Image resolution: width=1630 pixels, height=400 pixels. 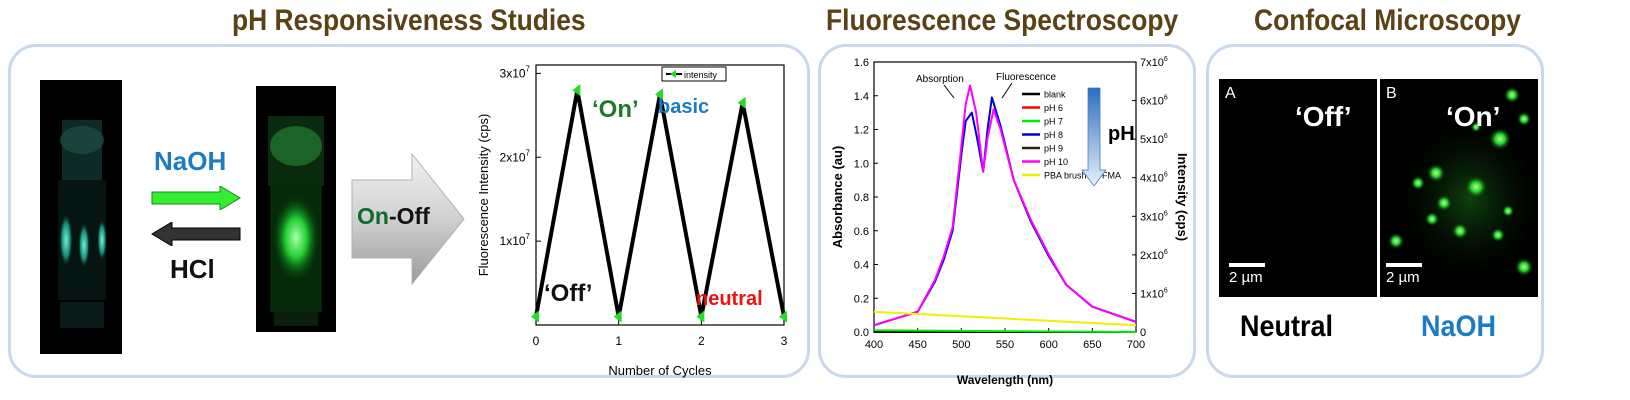 What do you see at coordinates (861, 232) in the screenshot?
I see `spectra-left-y-tick-label: 0.6` at bounding box center [861, 232].